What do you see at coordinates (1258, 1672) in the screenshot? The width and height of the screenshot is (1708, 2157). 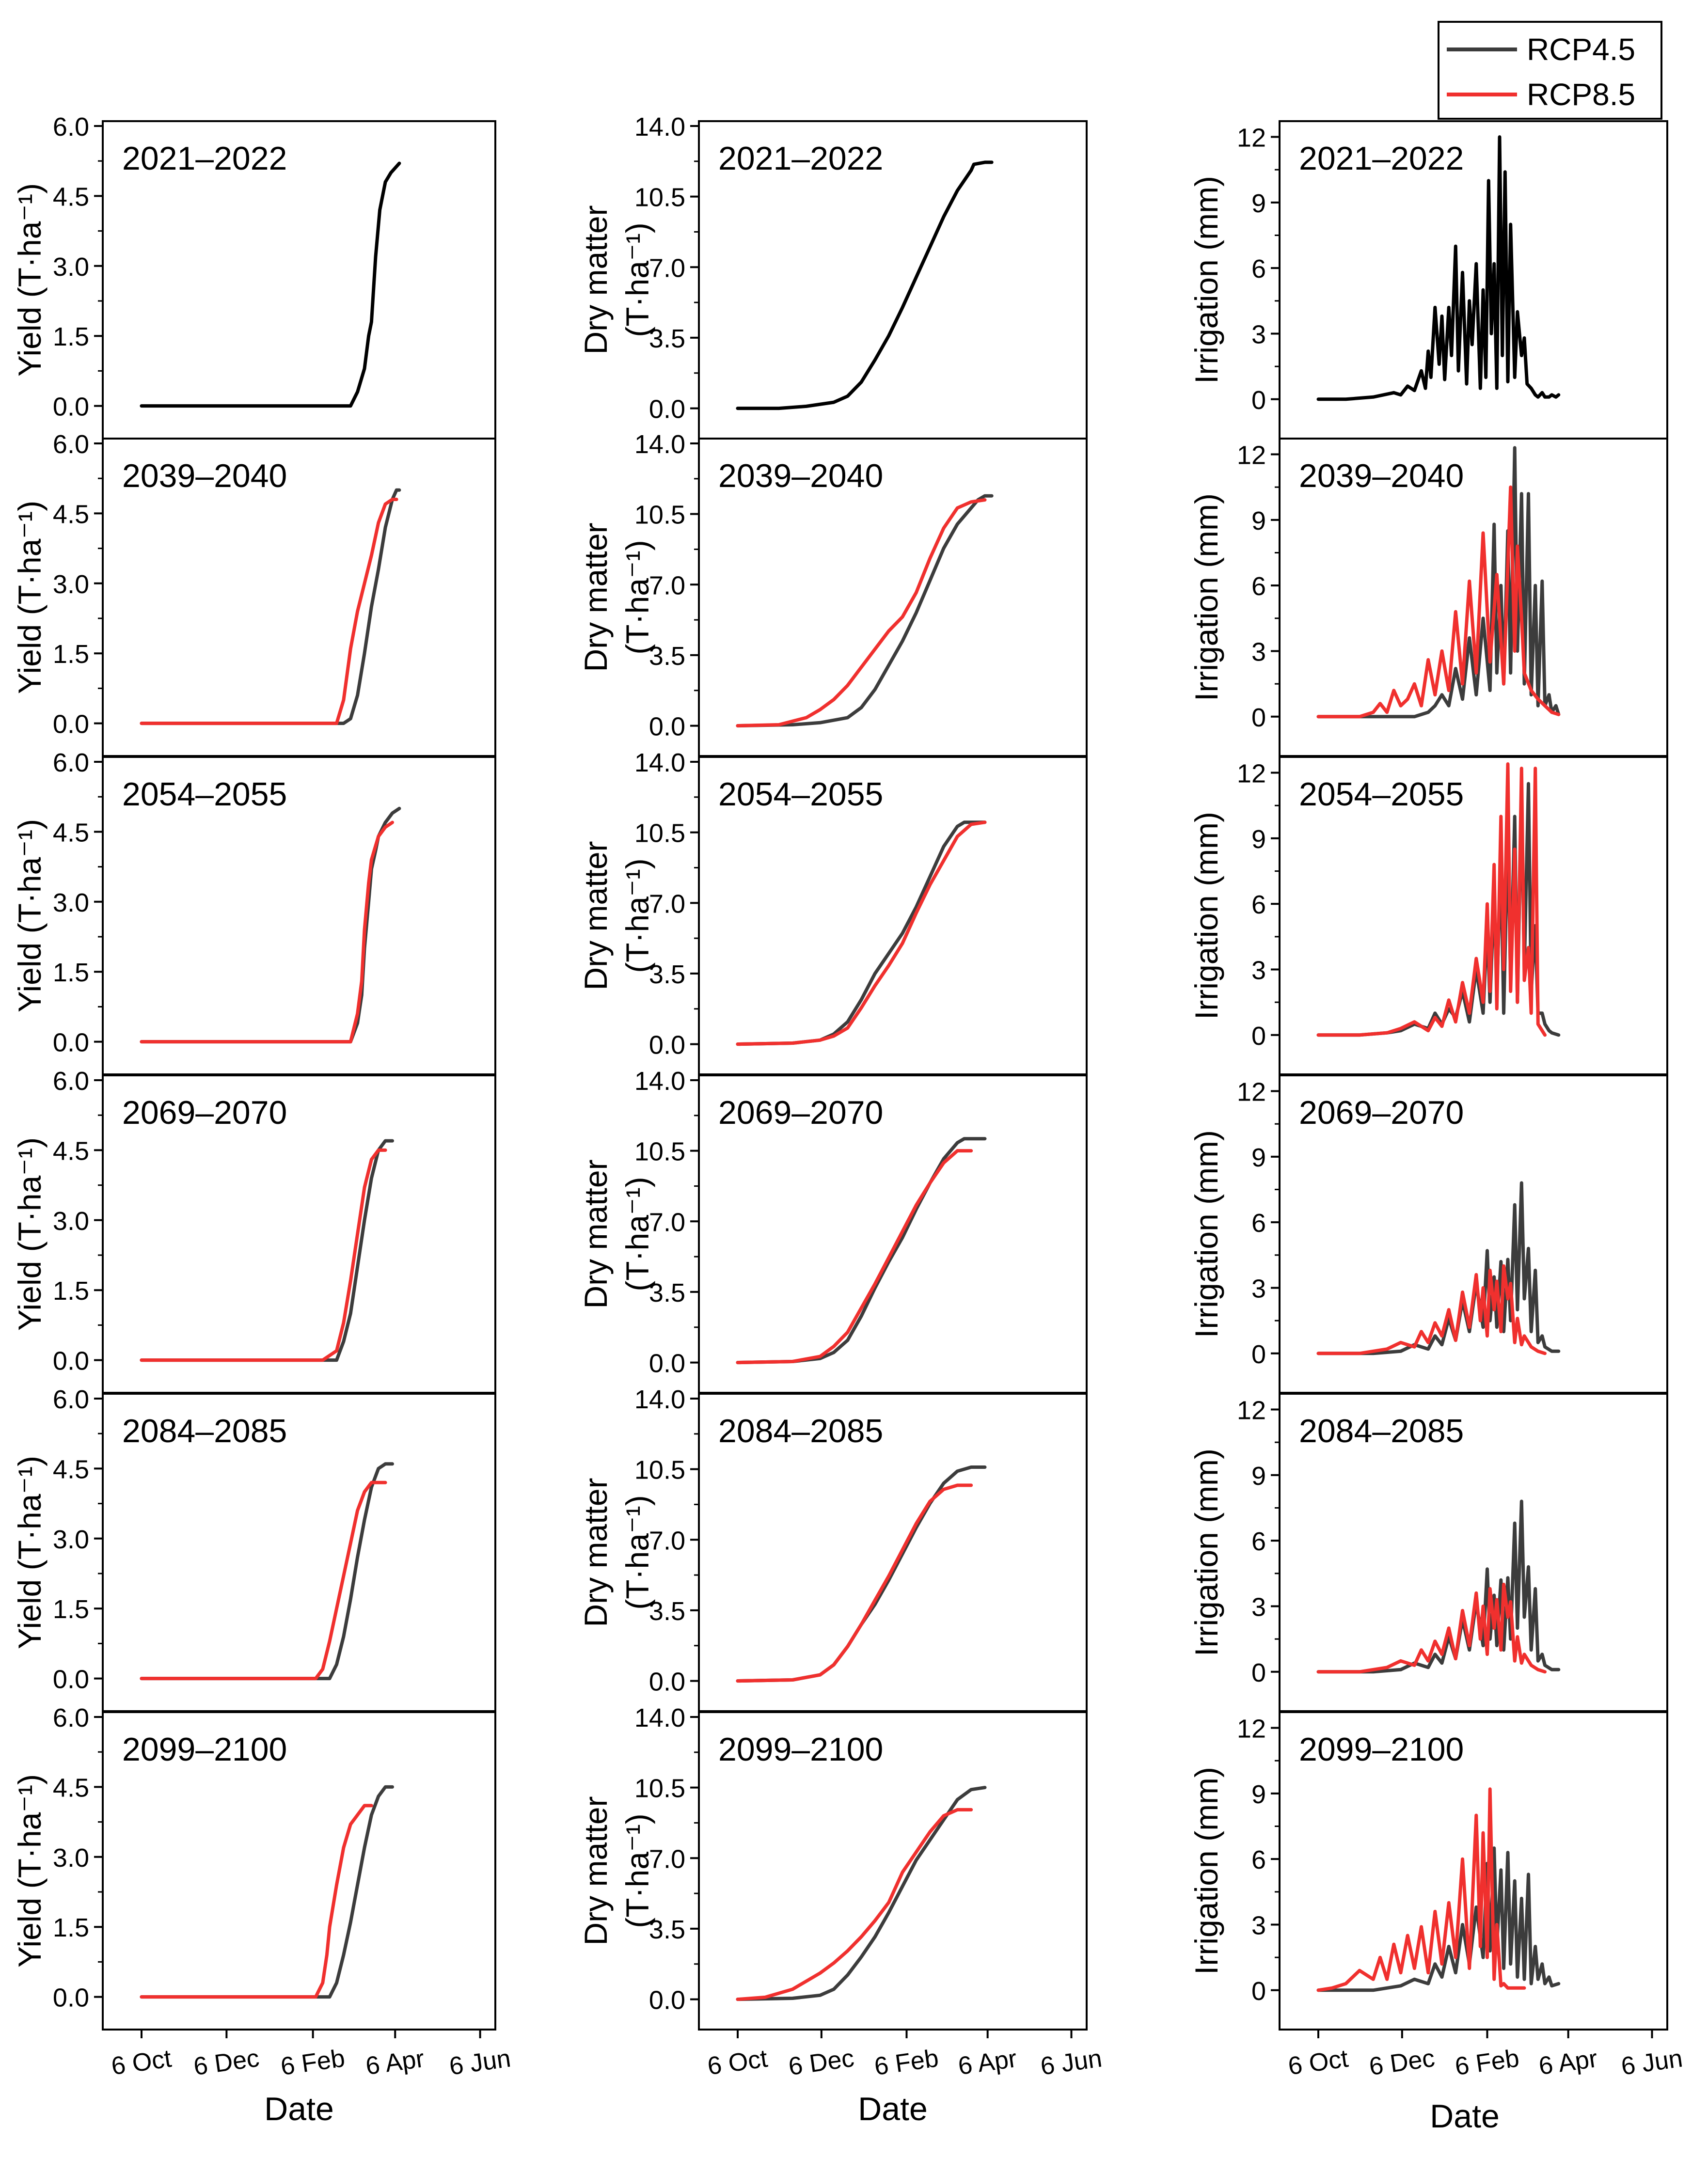 I see `y-tick-label: 0` at bounding box center [1258, 1672].